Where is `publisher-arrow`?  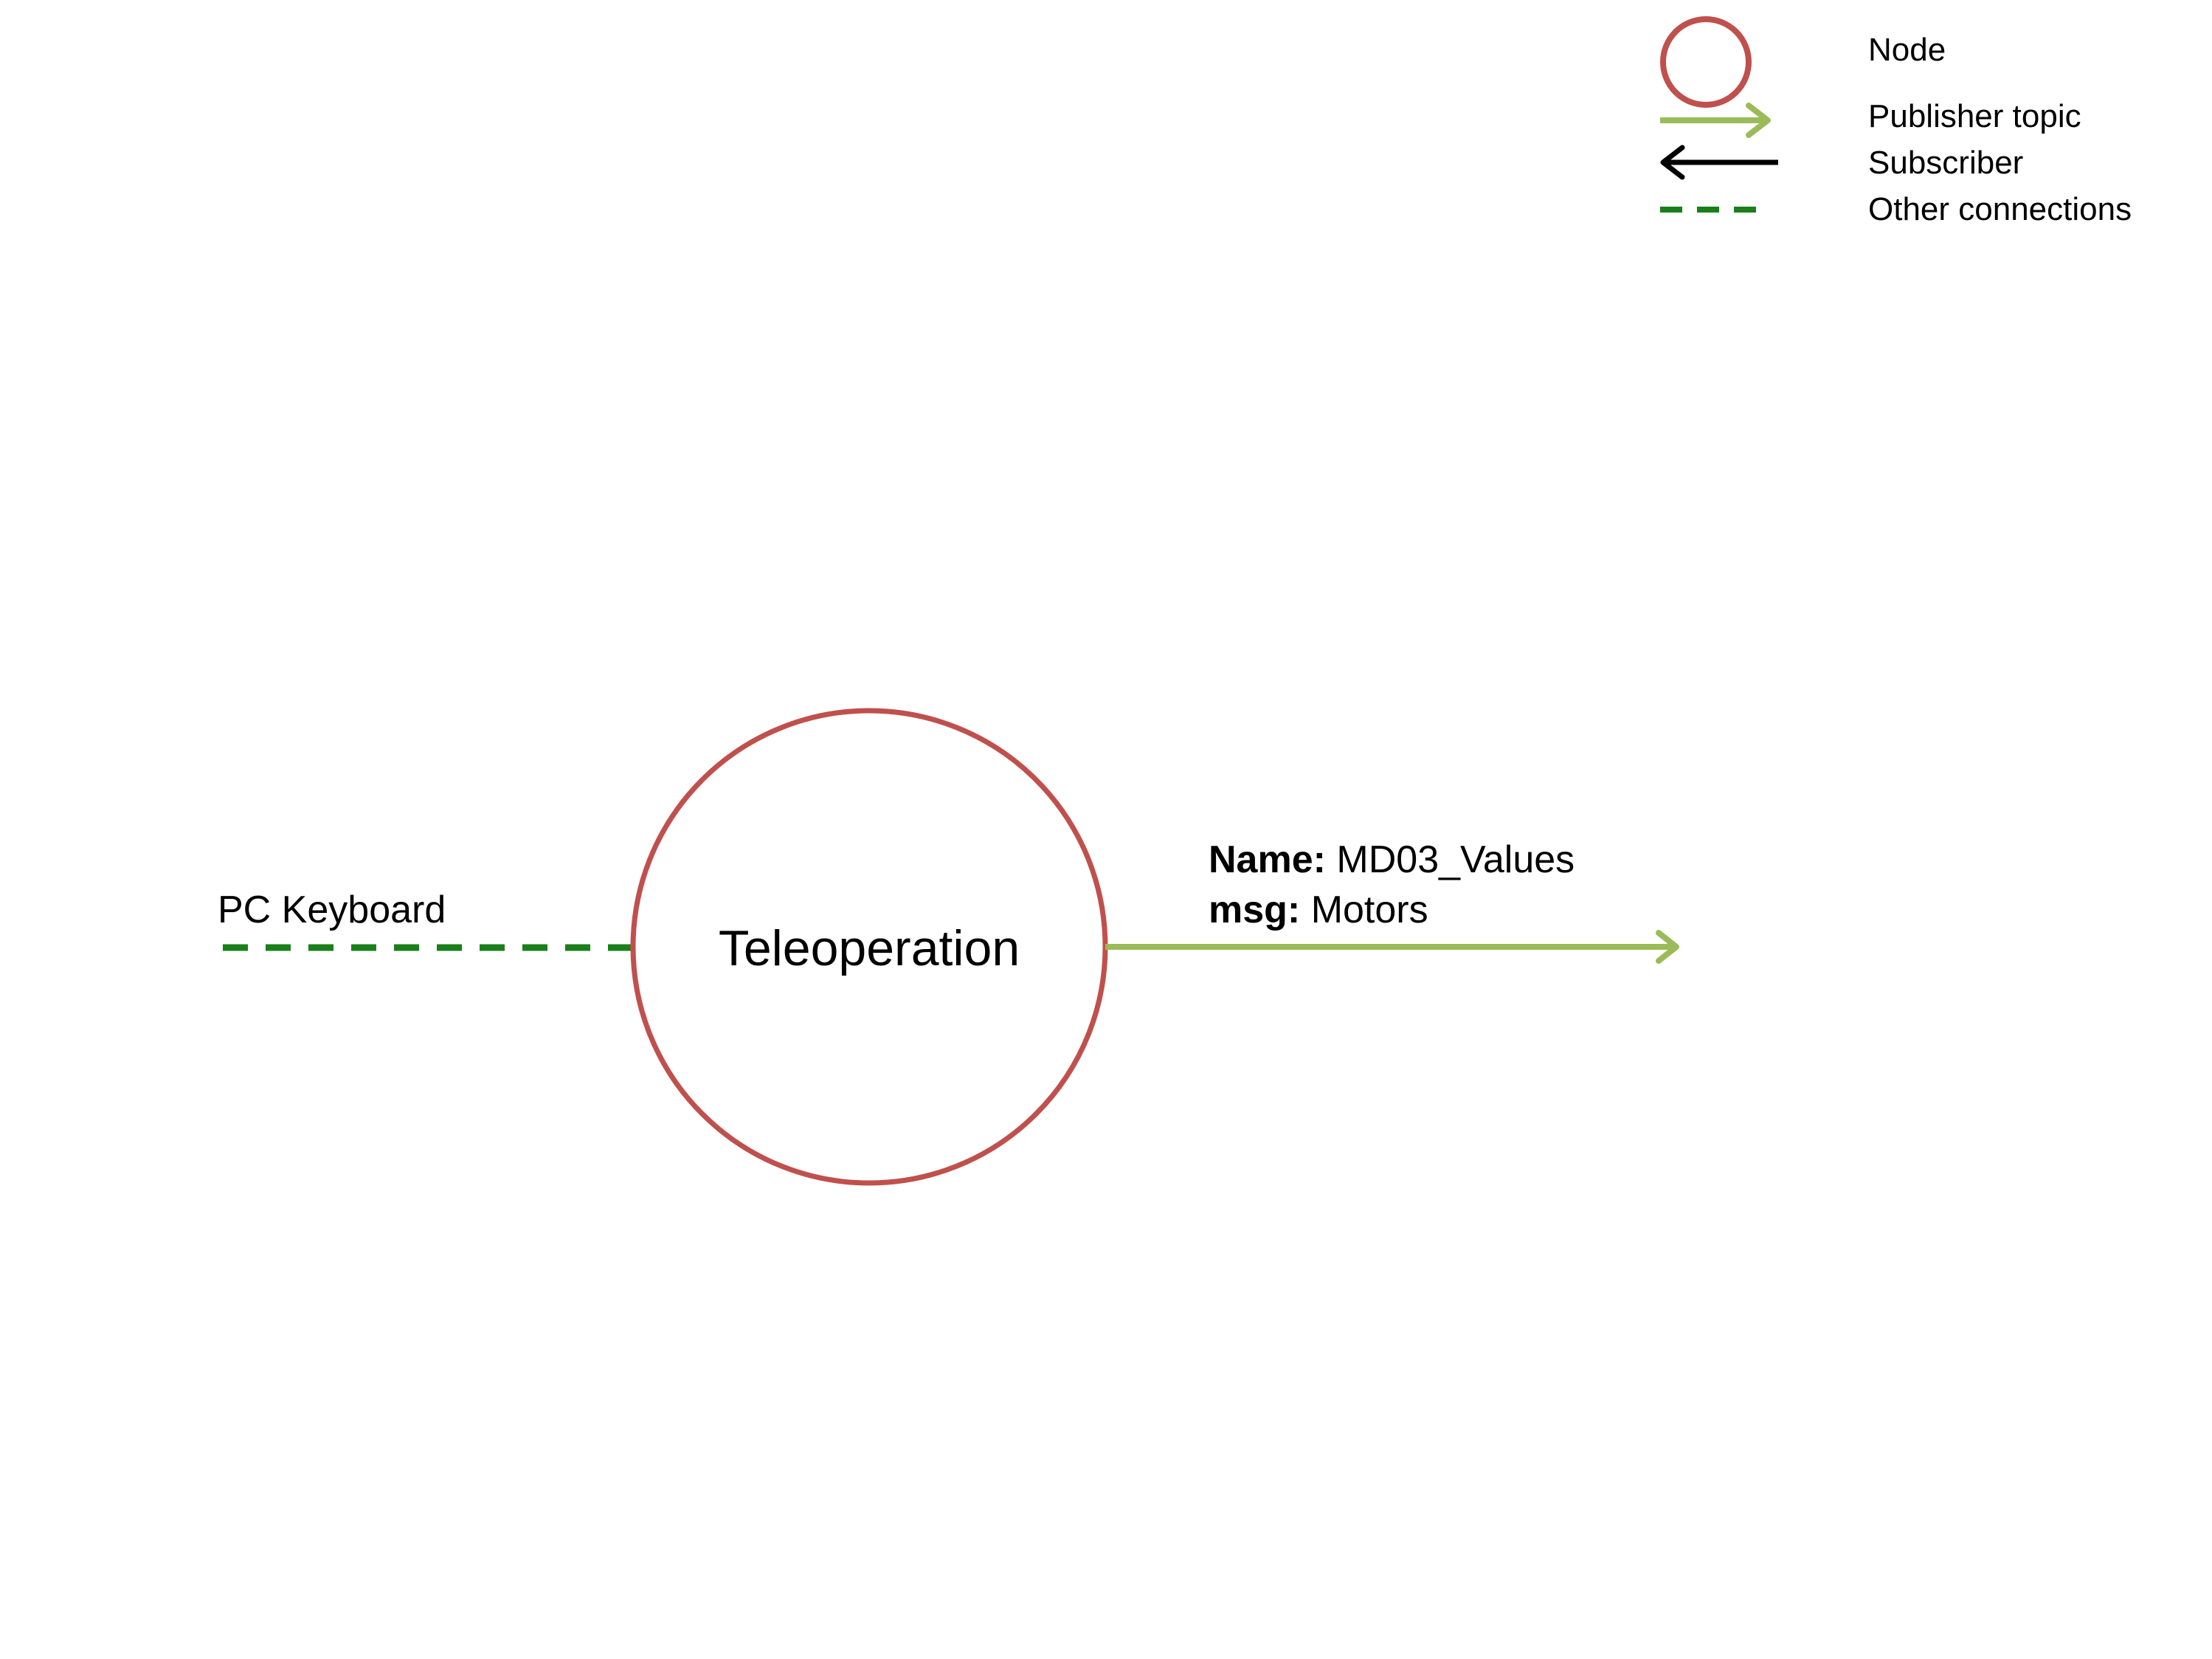 publisher-arrow is located at coordinates (1392, 947).